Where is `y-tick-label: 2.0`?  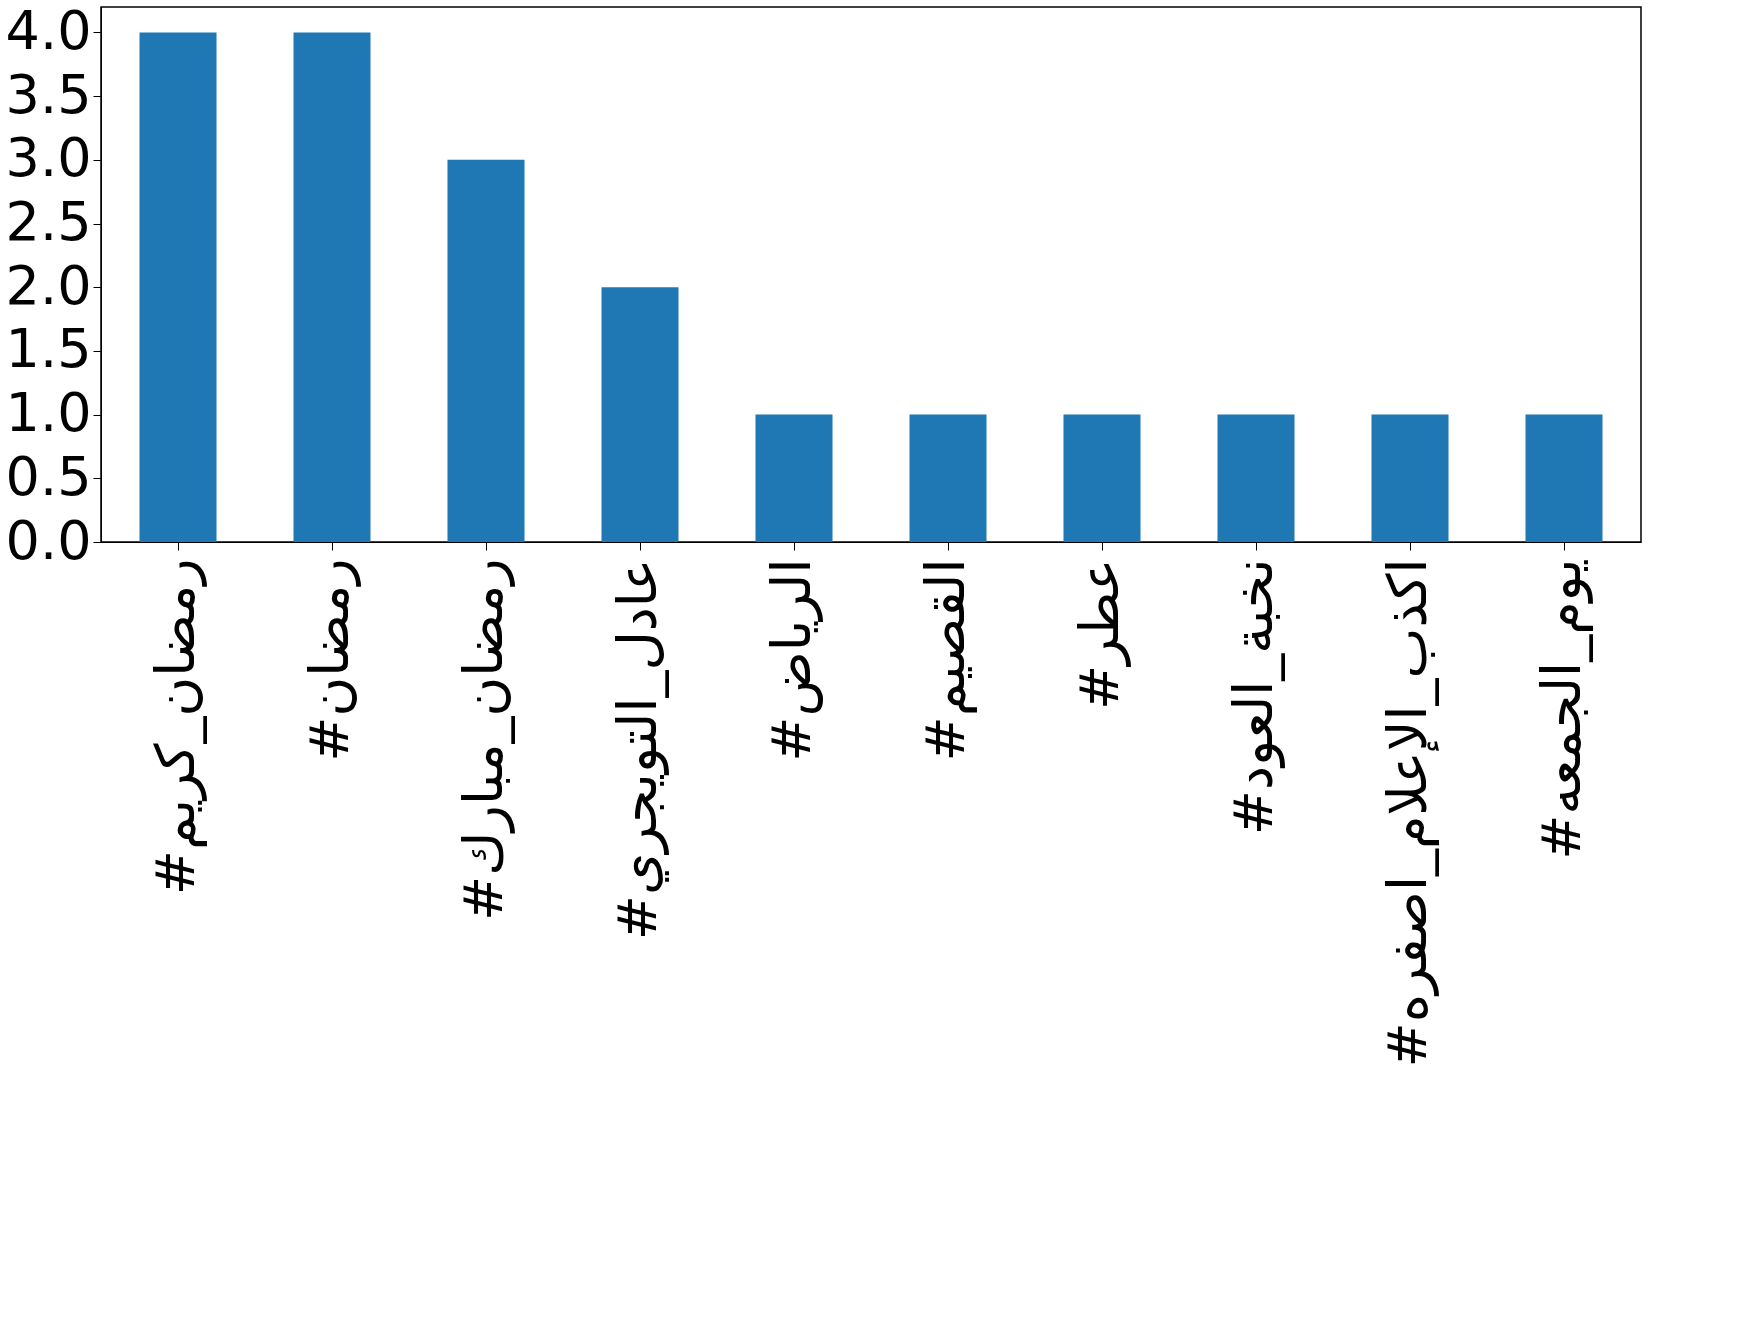 y-tick-label: 2.0 is located at coordinates (48, 285).